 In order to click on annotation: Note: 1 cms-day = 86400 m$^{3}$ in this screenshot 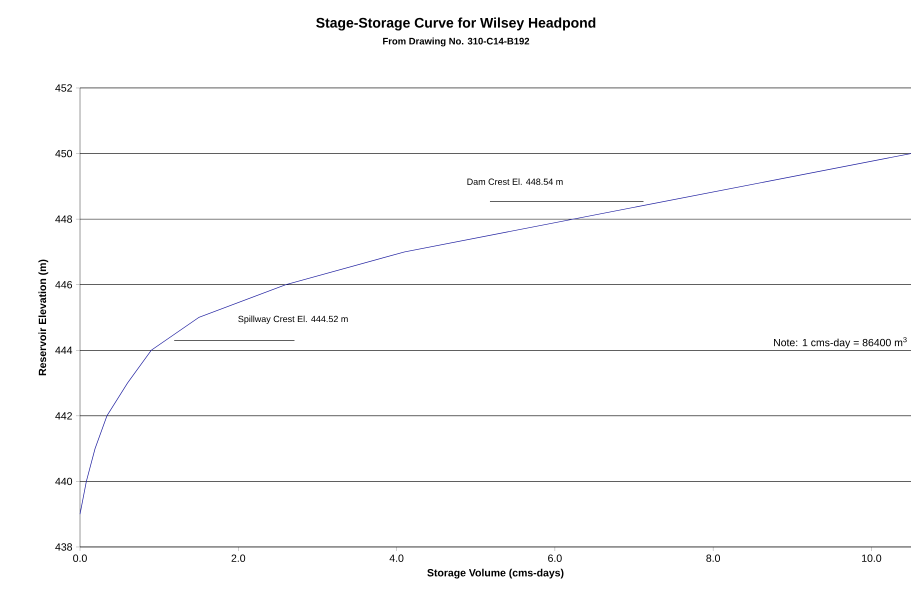, I will do `click(840, 342)`.